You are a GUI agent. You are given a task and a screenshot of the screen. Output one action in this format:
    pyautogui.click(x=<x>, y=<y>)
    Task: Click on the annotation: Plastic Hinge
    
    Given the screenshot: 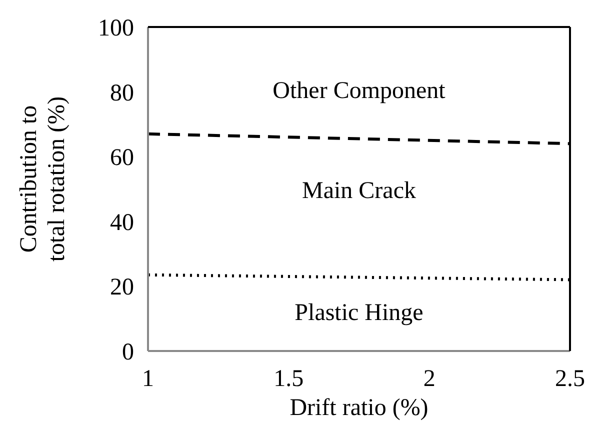 What is the action you would take?
    pyautogui.click(x=359, y=313)
    